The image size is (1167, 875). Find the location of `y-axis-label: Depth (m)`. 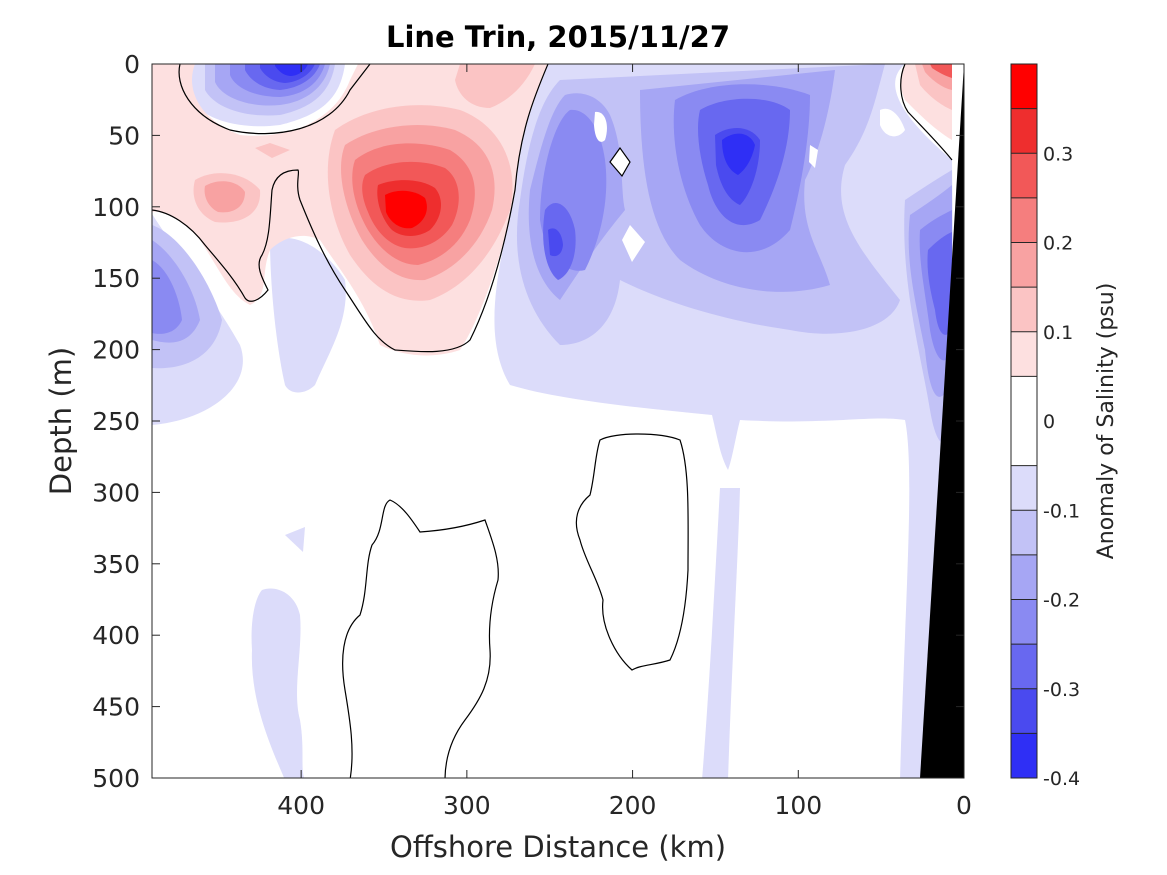

y-axis-label: Depth (m) is located at coordinates (61, 421).